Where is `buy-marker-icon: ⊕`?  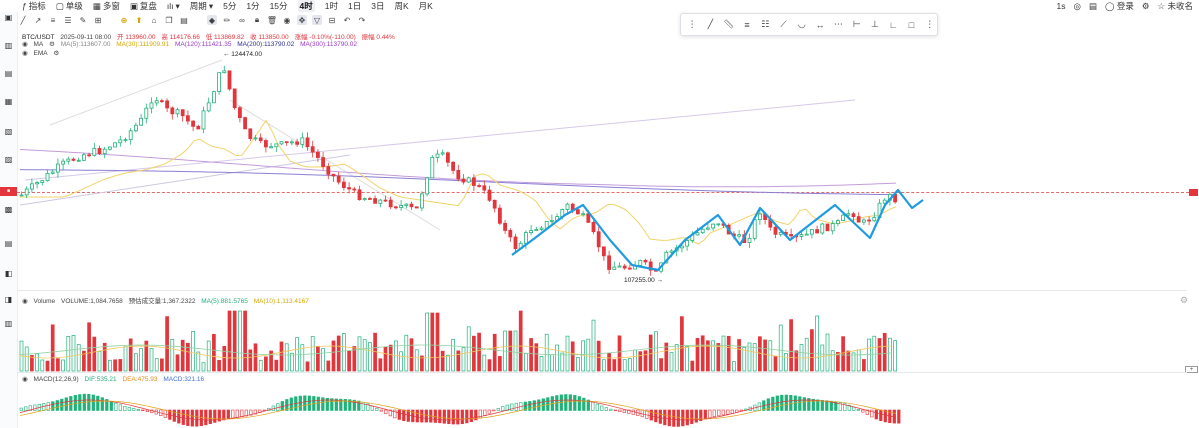
buy-marker-icon: ⊕ is located at coordinates (124, 20).